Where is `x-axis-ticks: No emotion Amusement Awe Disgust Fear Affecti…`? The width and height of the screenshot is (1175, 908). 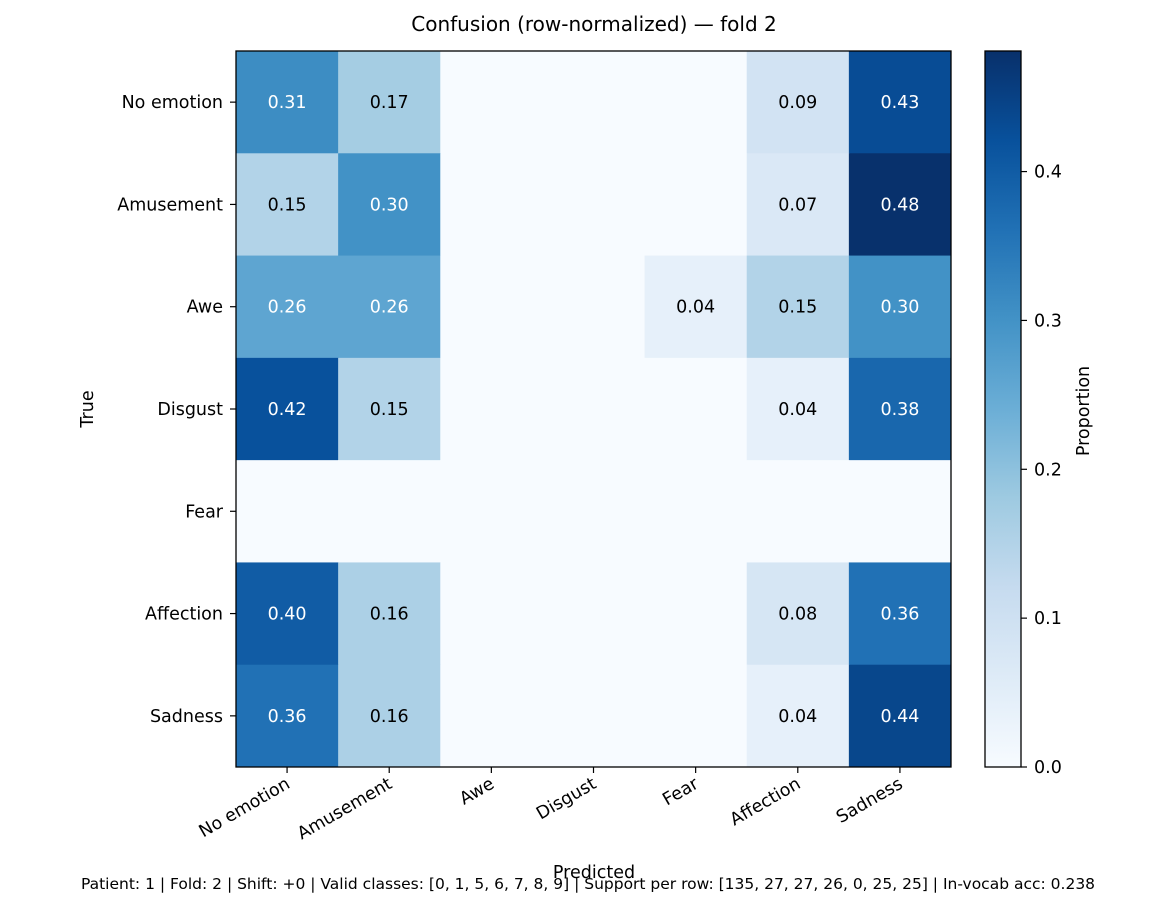 x-axis-ticks: No emotion Amusement Awe Disgust Fear Affecti… is located at coordinates (551, 805).